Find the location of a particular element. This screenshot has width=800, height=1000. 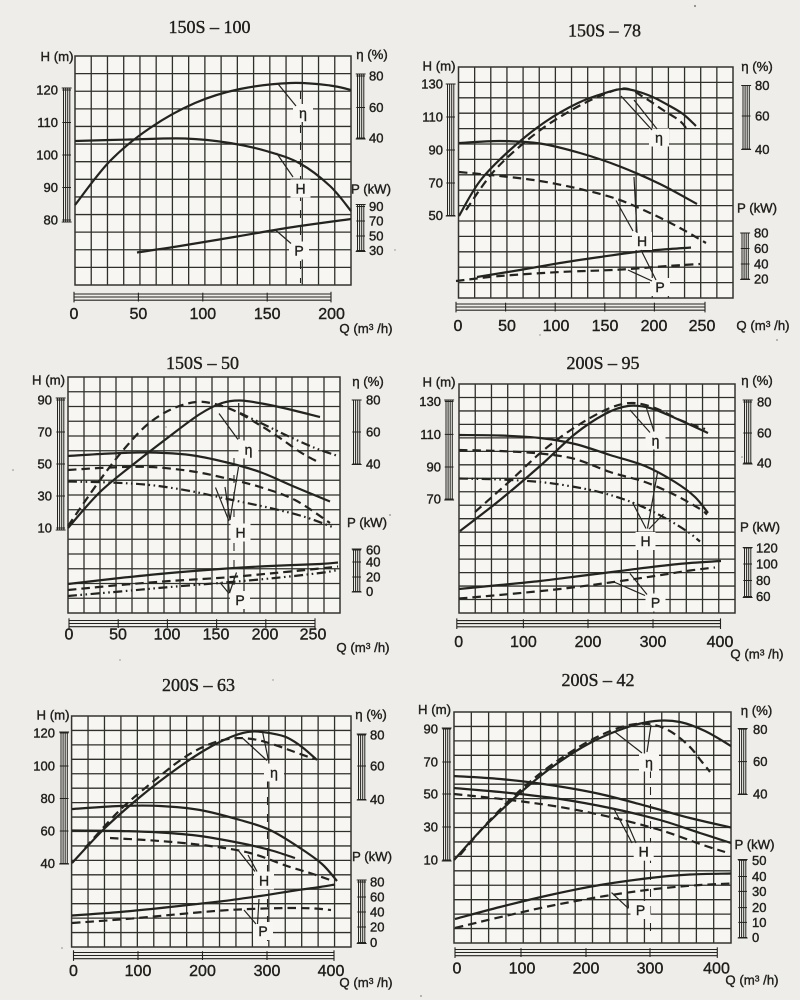

svg-text: 150 is located at coordinates (605, 326).